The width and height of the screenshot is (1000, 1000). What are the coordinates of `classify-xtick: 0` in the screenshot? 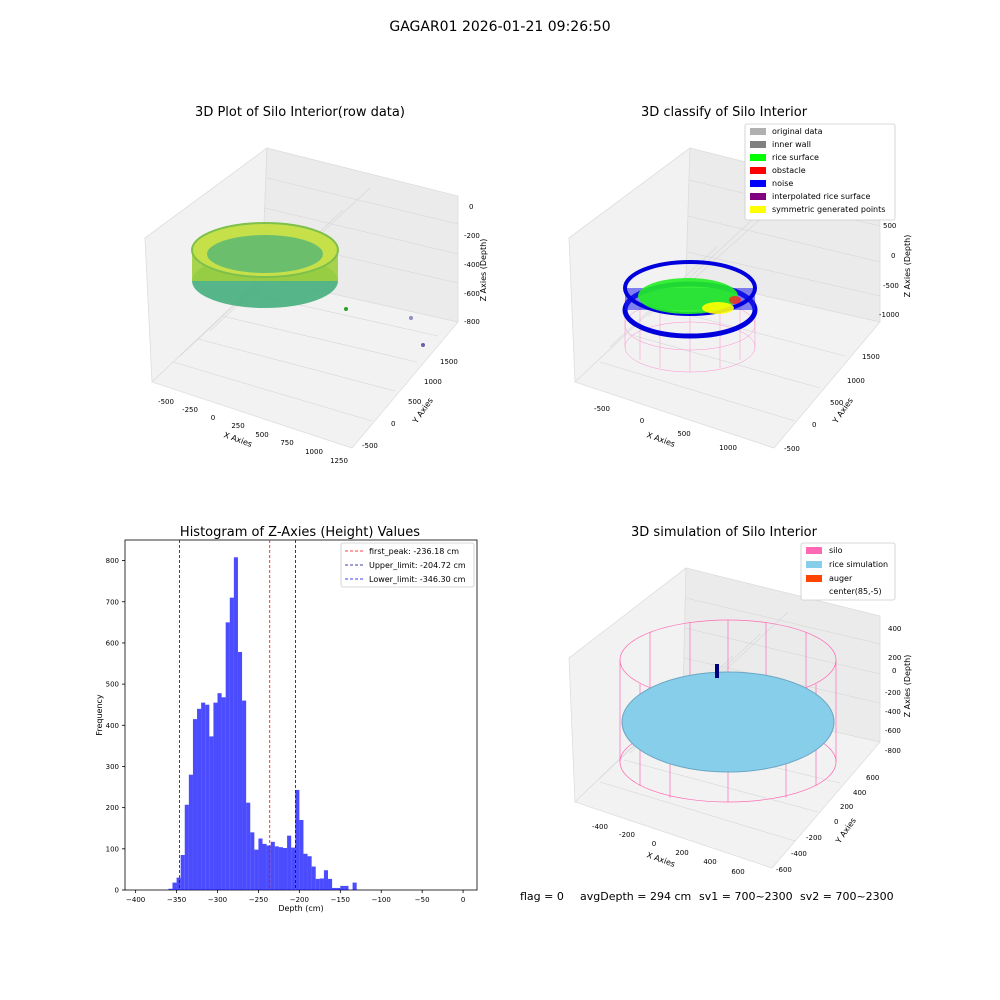 It's located at (642, 421).